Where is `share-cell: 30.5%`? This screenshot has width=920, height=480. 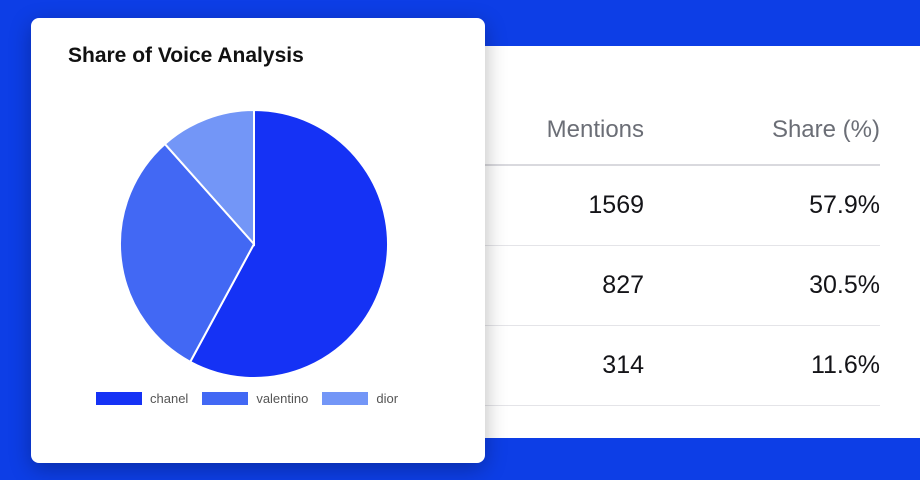 share-cell: 30.5% is located at coordinates (844, 285).